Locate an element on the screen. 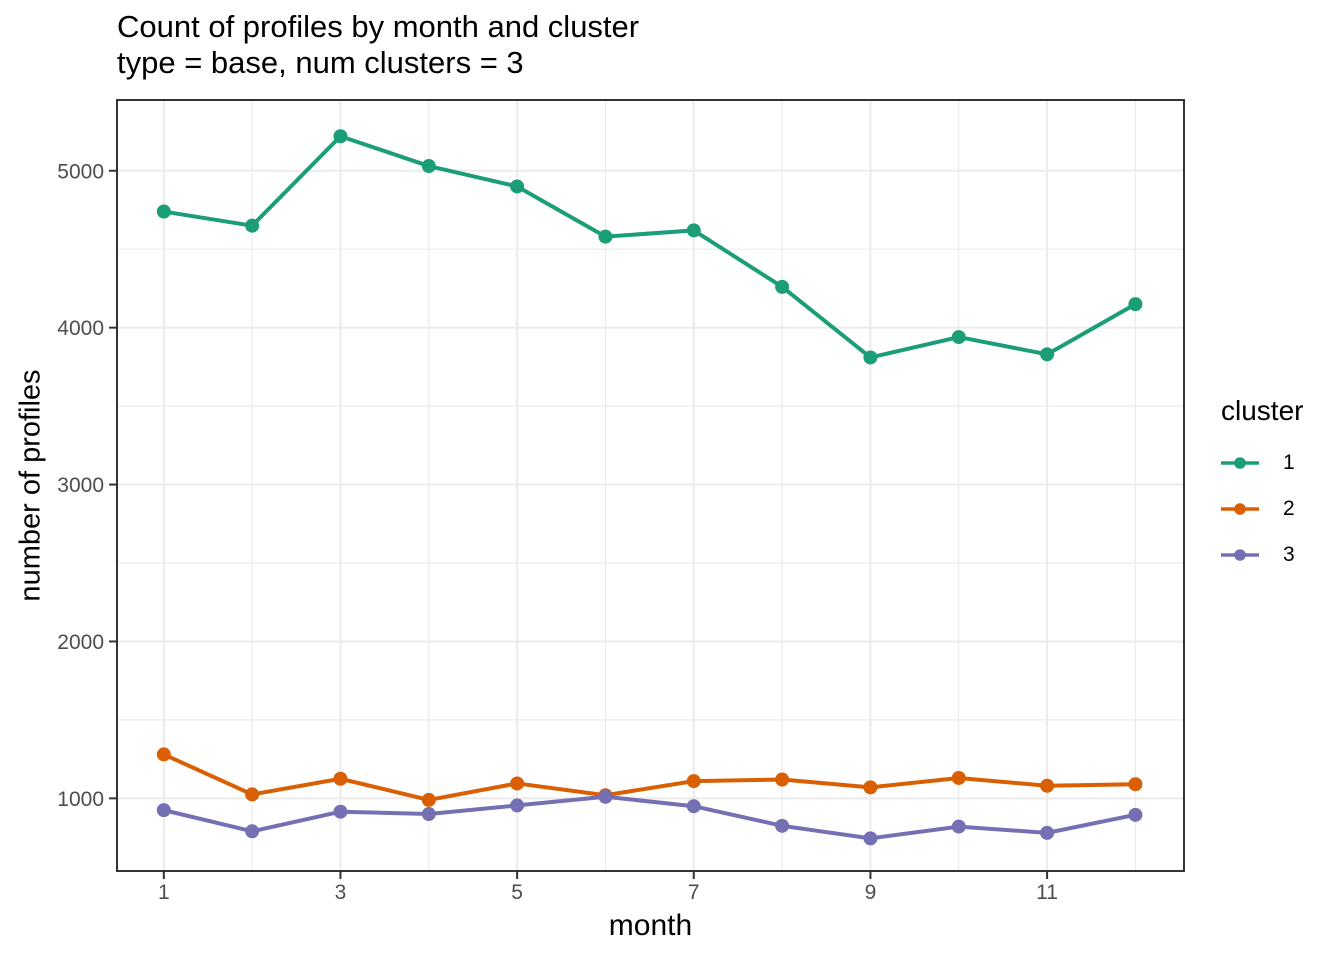 The height and width of the screenshot is (960, 1344). legend-item-label: 2 is located at coordinates (1289, 508).